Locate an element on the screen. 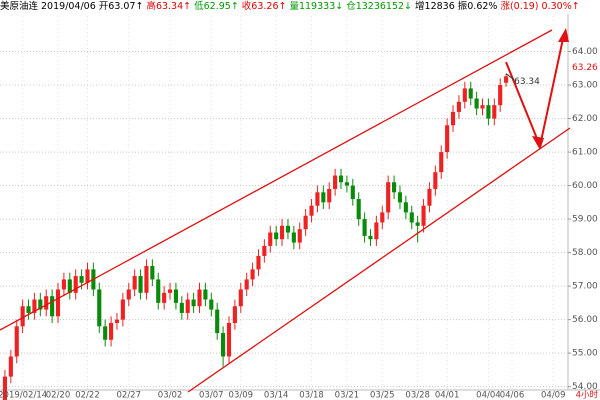  x-tick-label: 02/22 is located at coordinates (87, 395).